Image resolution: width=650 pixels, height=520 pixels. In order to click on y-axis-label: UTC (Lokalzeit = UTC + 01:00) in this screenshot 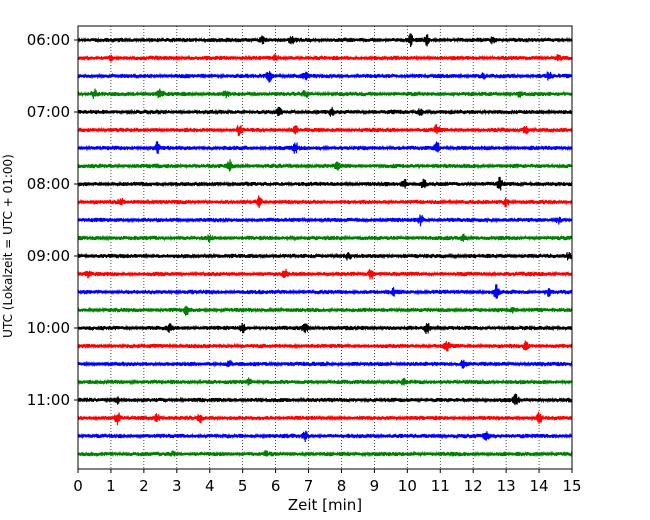, I will do `click(8, 246)`.